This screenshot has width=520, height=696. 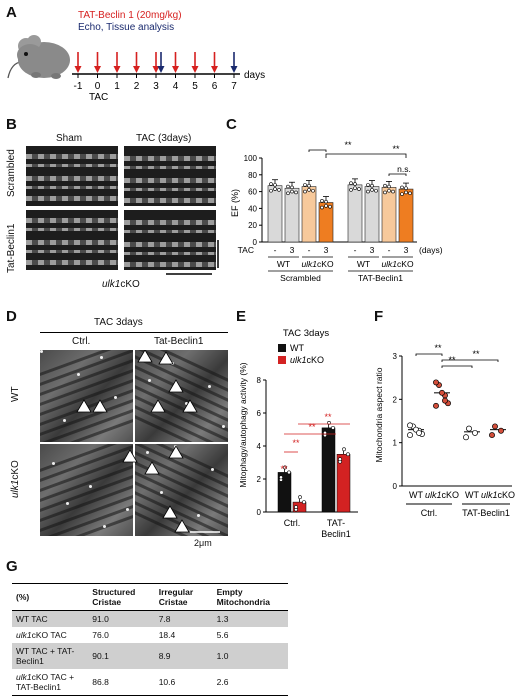 I want to click on c-ytick-label: 40, so click(x=252, y=208).